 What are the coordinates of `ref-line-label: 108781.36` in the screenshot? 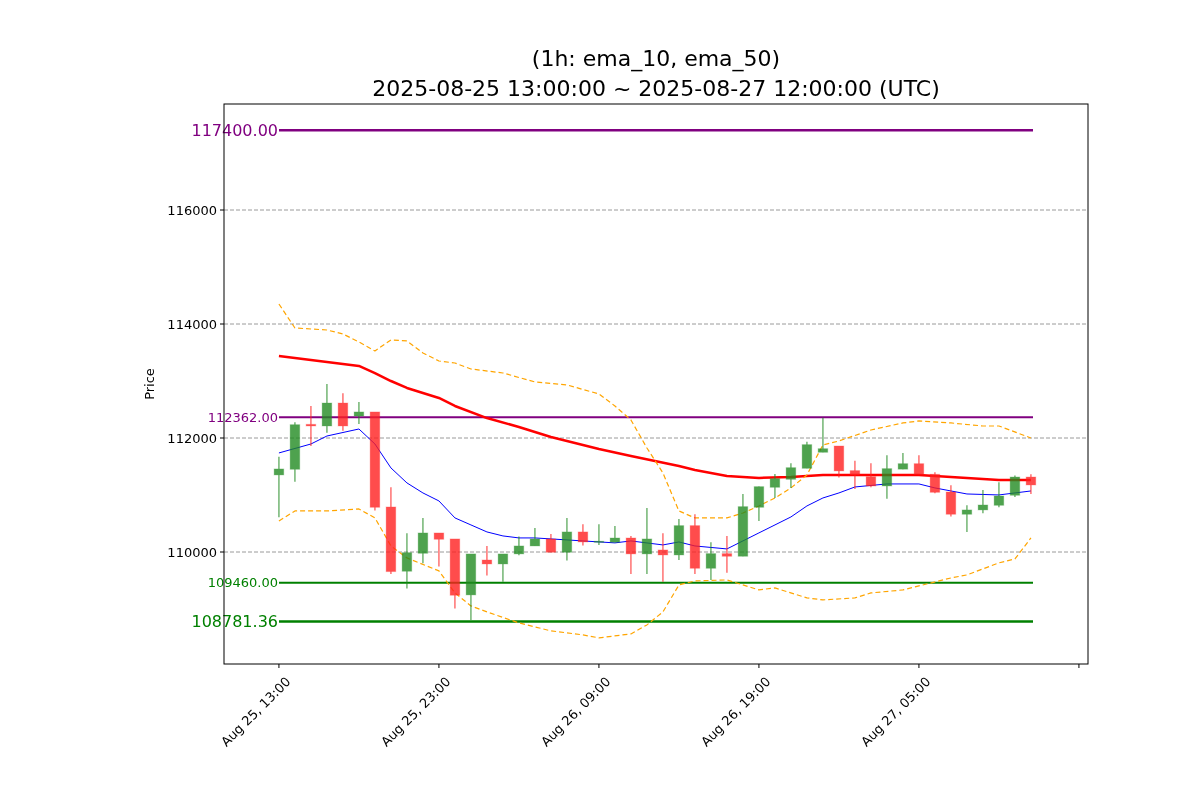 It's located at (234, 622).